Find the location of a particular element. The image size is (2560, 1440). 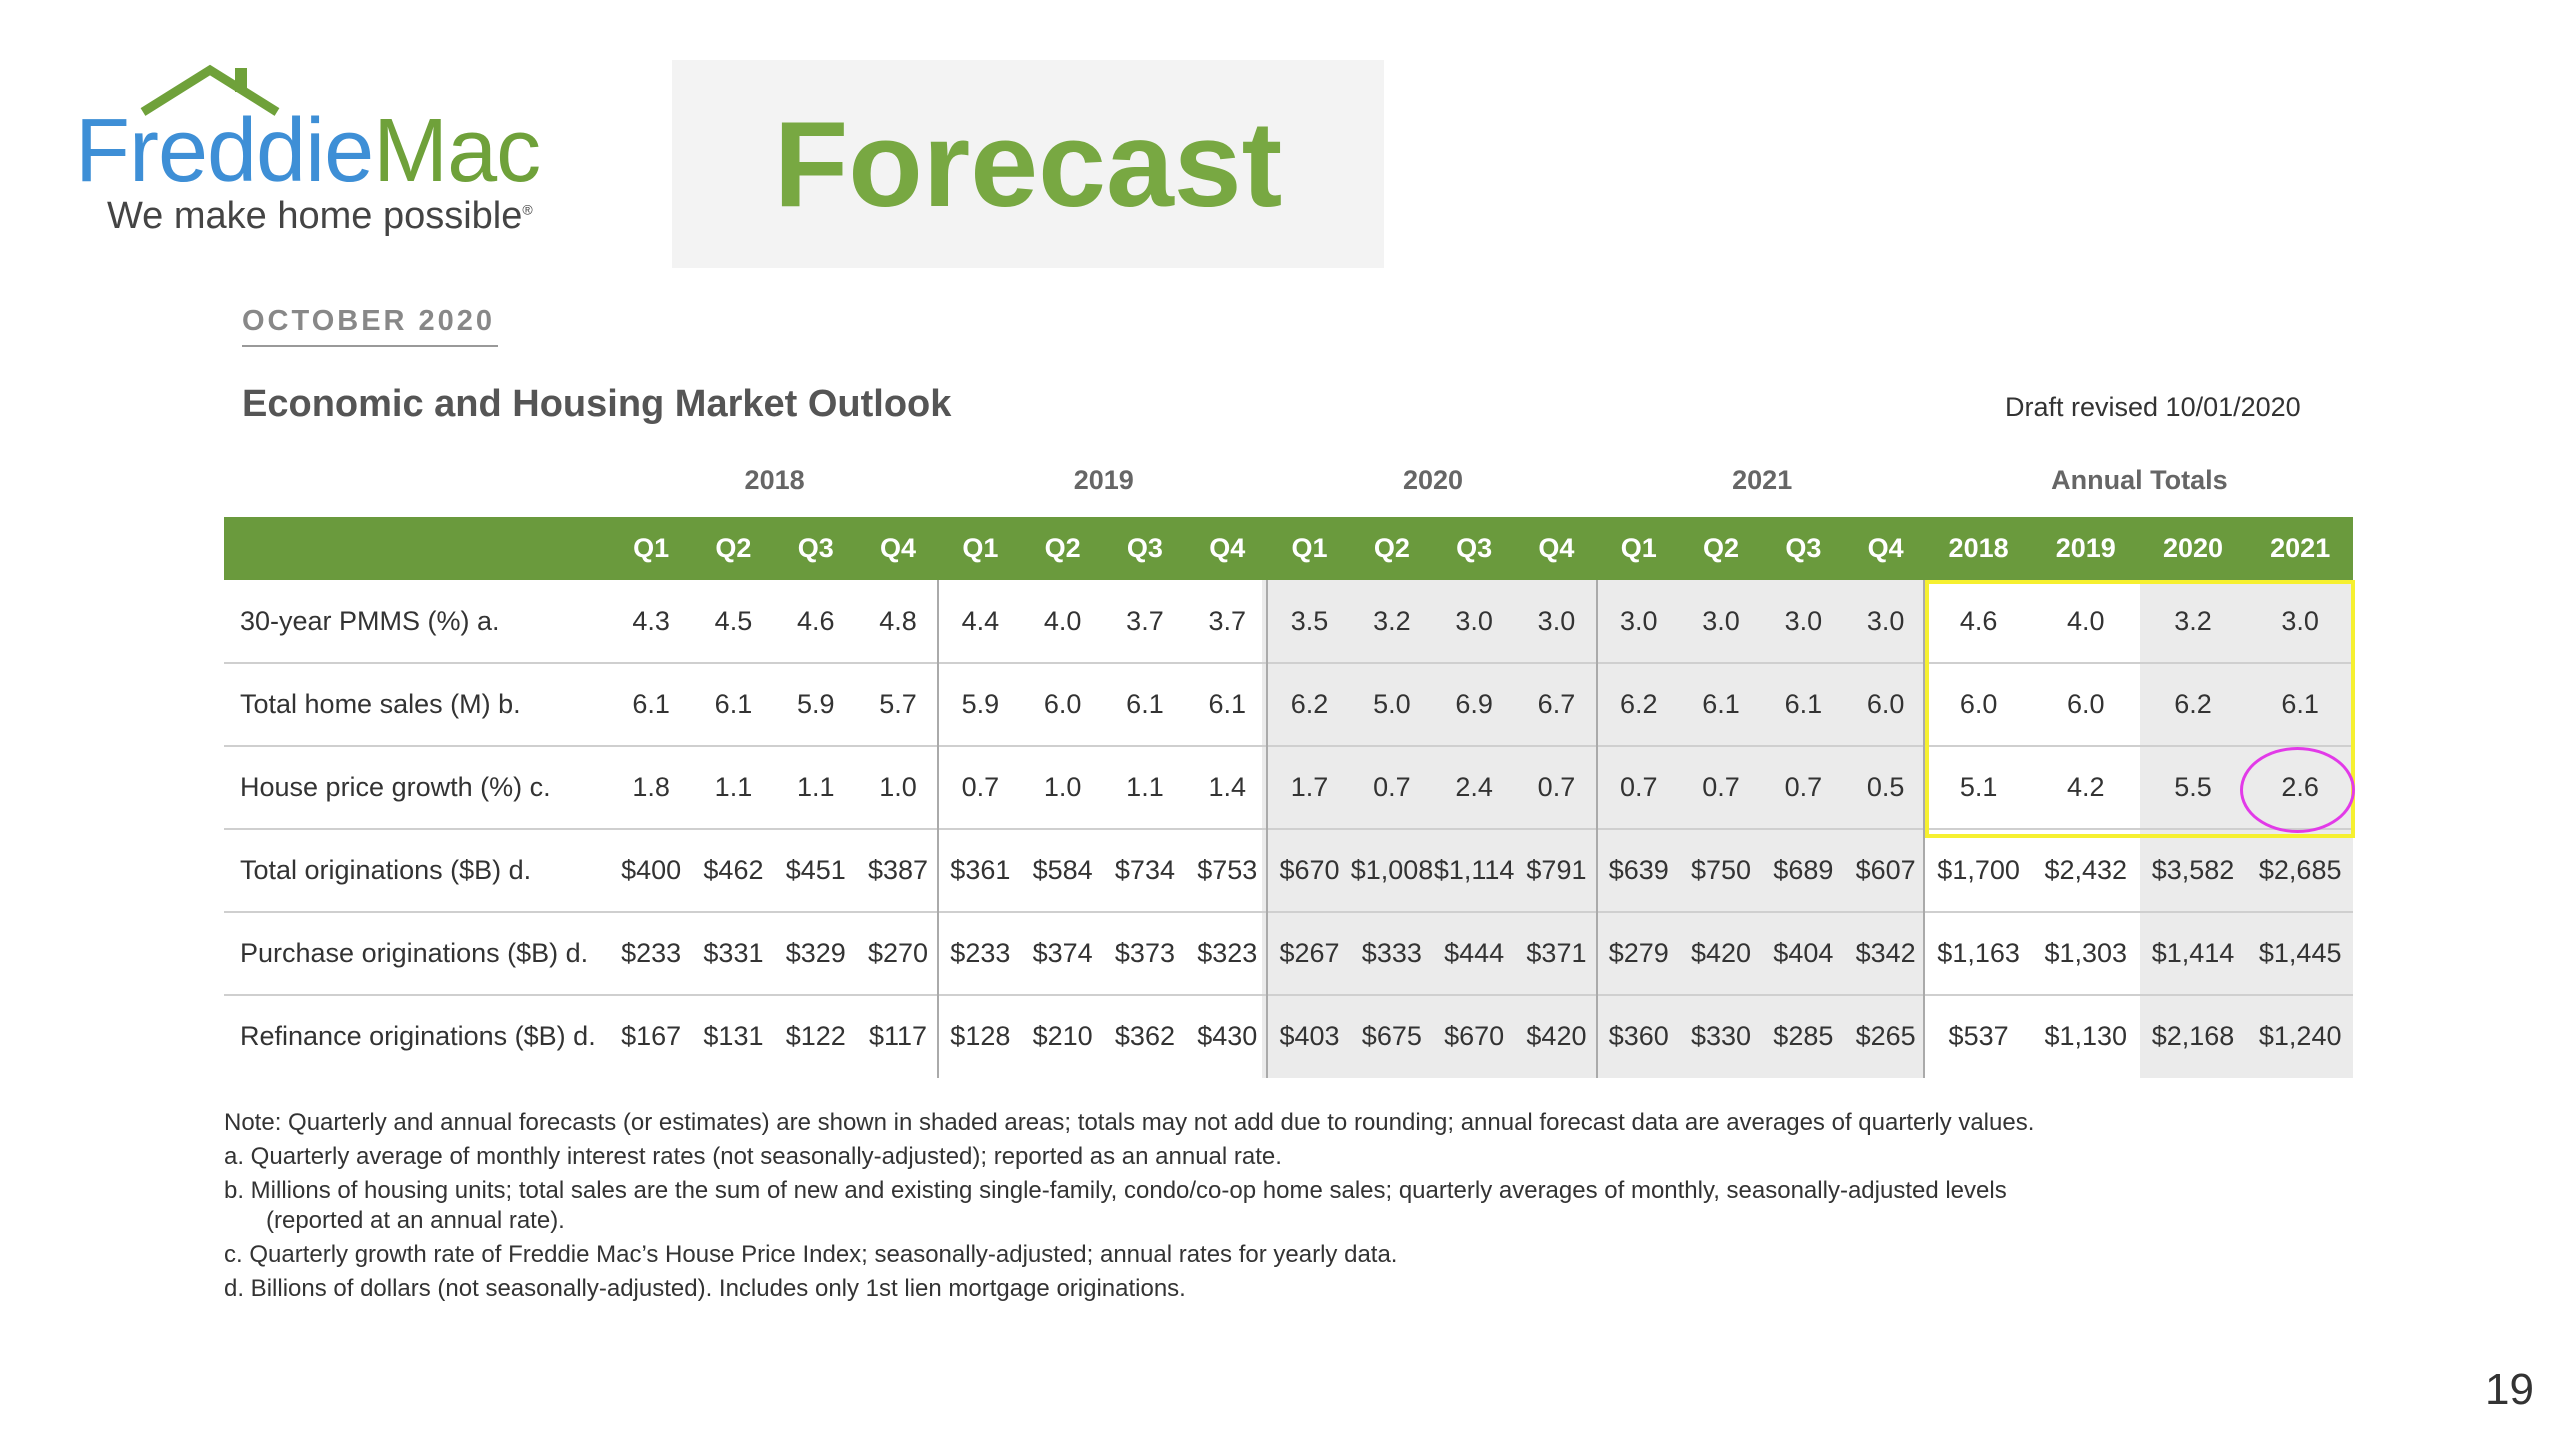

table-cell: 5.0 is located at coordinates (1392, 704).